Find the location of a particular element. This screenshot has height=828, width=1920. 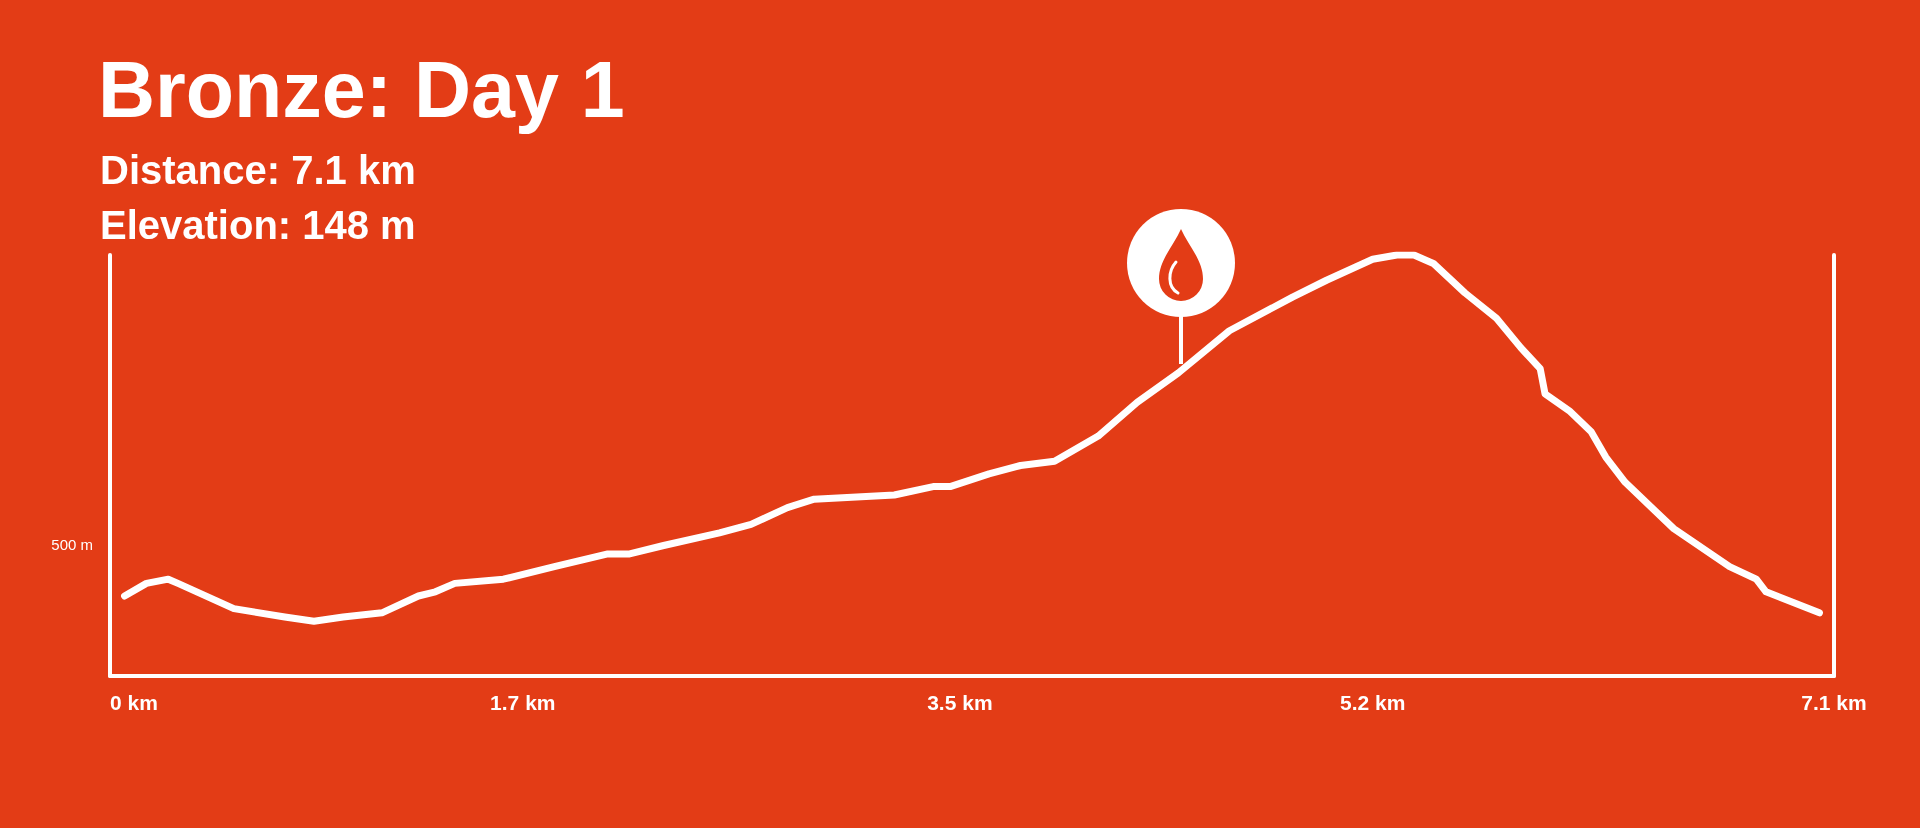

x-tick-label: 7.1 km is located at coordinates (1834, 702).